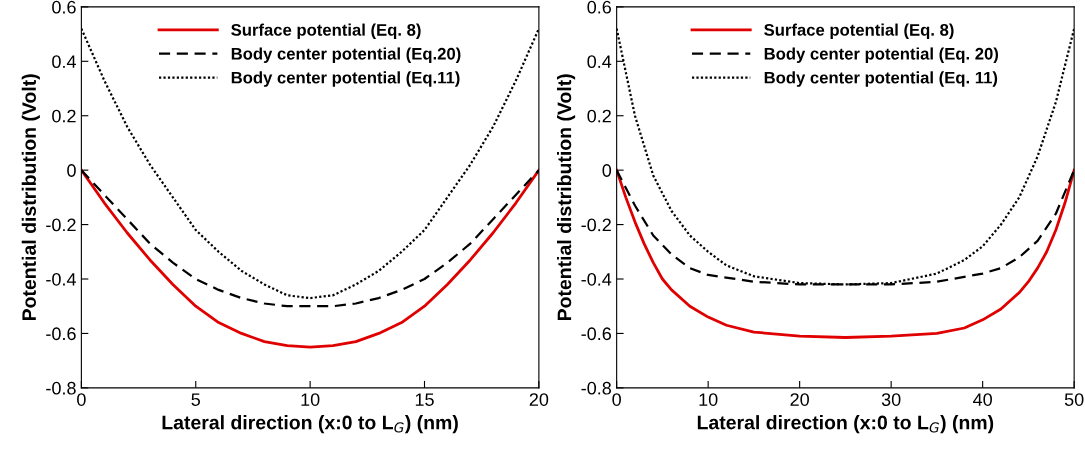 This screenshot has width=1085, height=459. I want to click on x-tick-label: 30, so click(891, 399).